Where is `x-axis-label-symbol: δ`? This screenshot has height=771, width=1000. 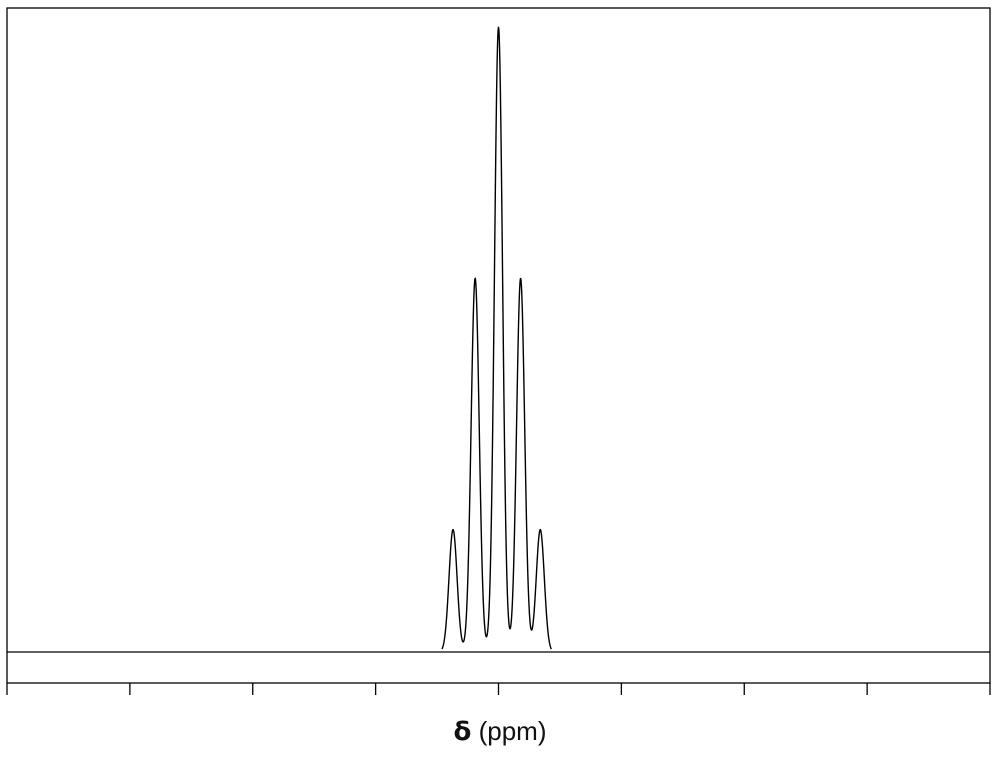 x-axis-label-symbol: δ is located at coordinates (462, 732).